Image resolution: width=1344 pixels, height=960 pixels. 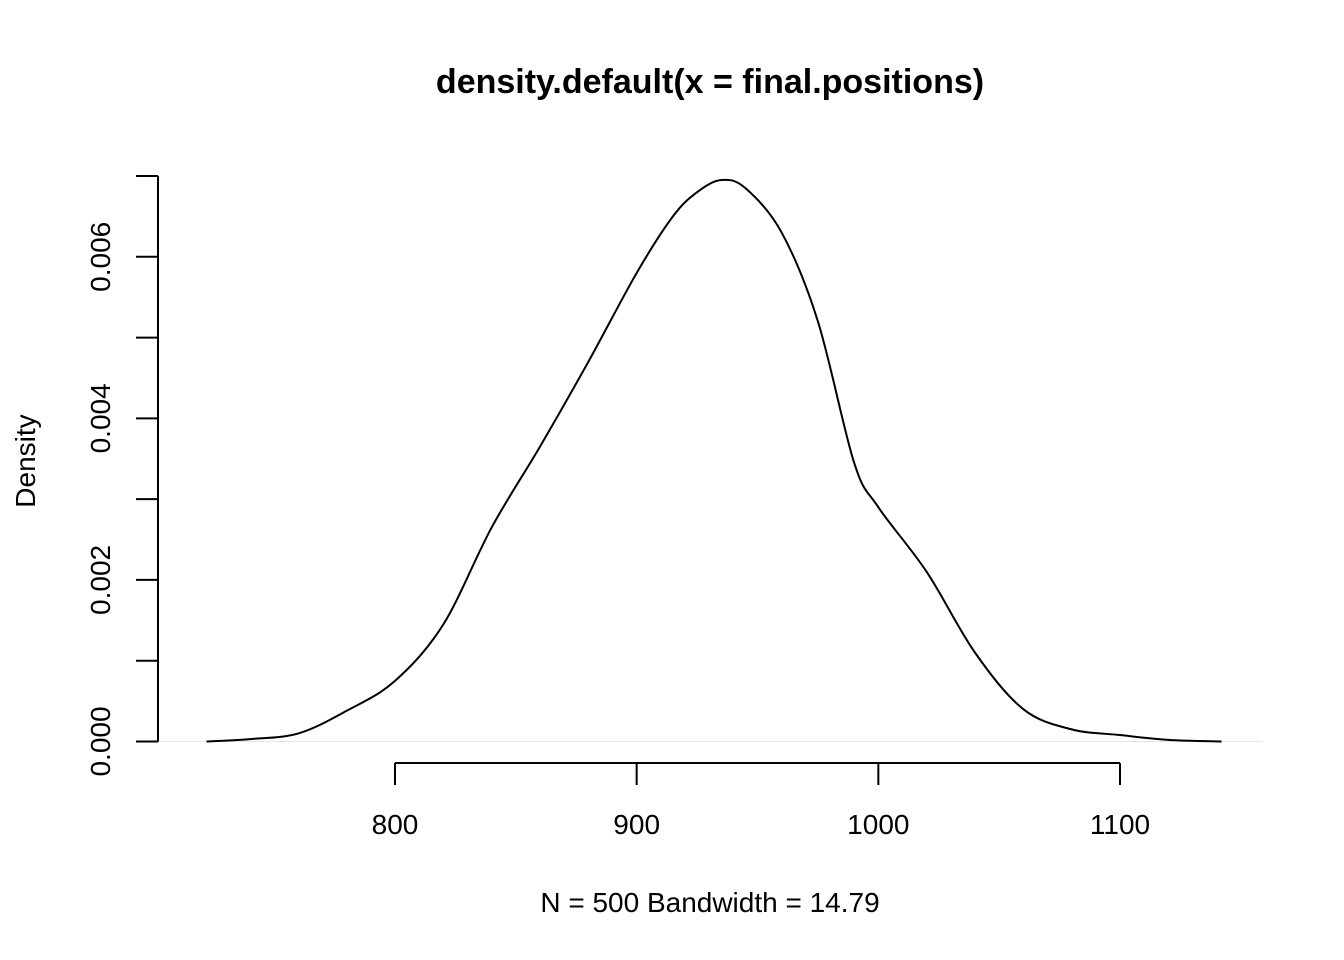 I want to click on y-tick-label: 0.002, so click(x=100, y=580).